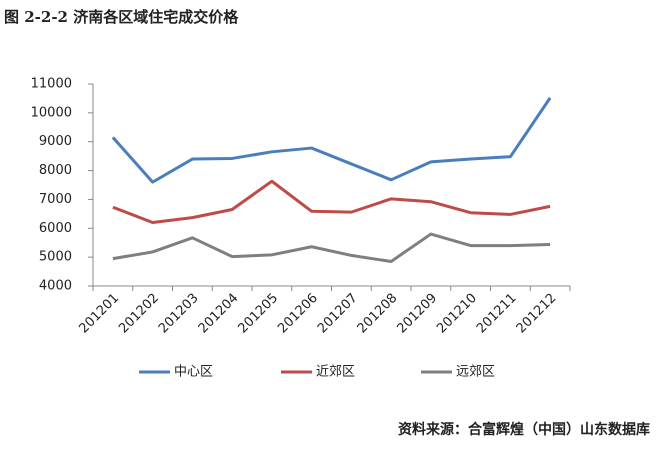  I want to click on y-tick-label: 4000, so click(55, 286).